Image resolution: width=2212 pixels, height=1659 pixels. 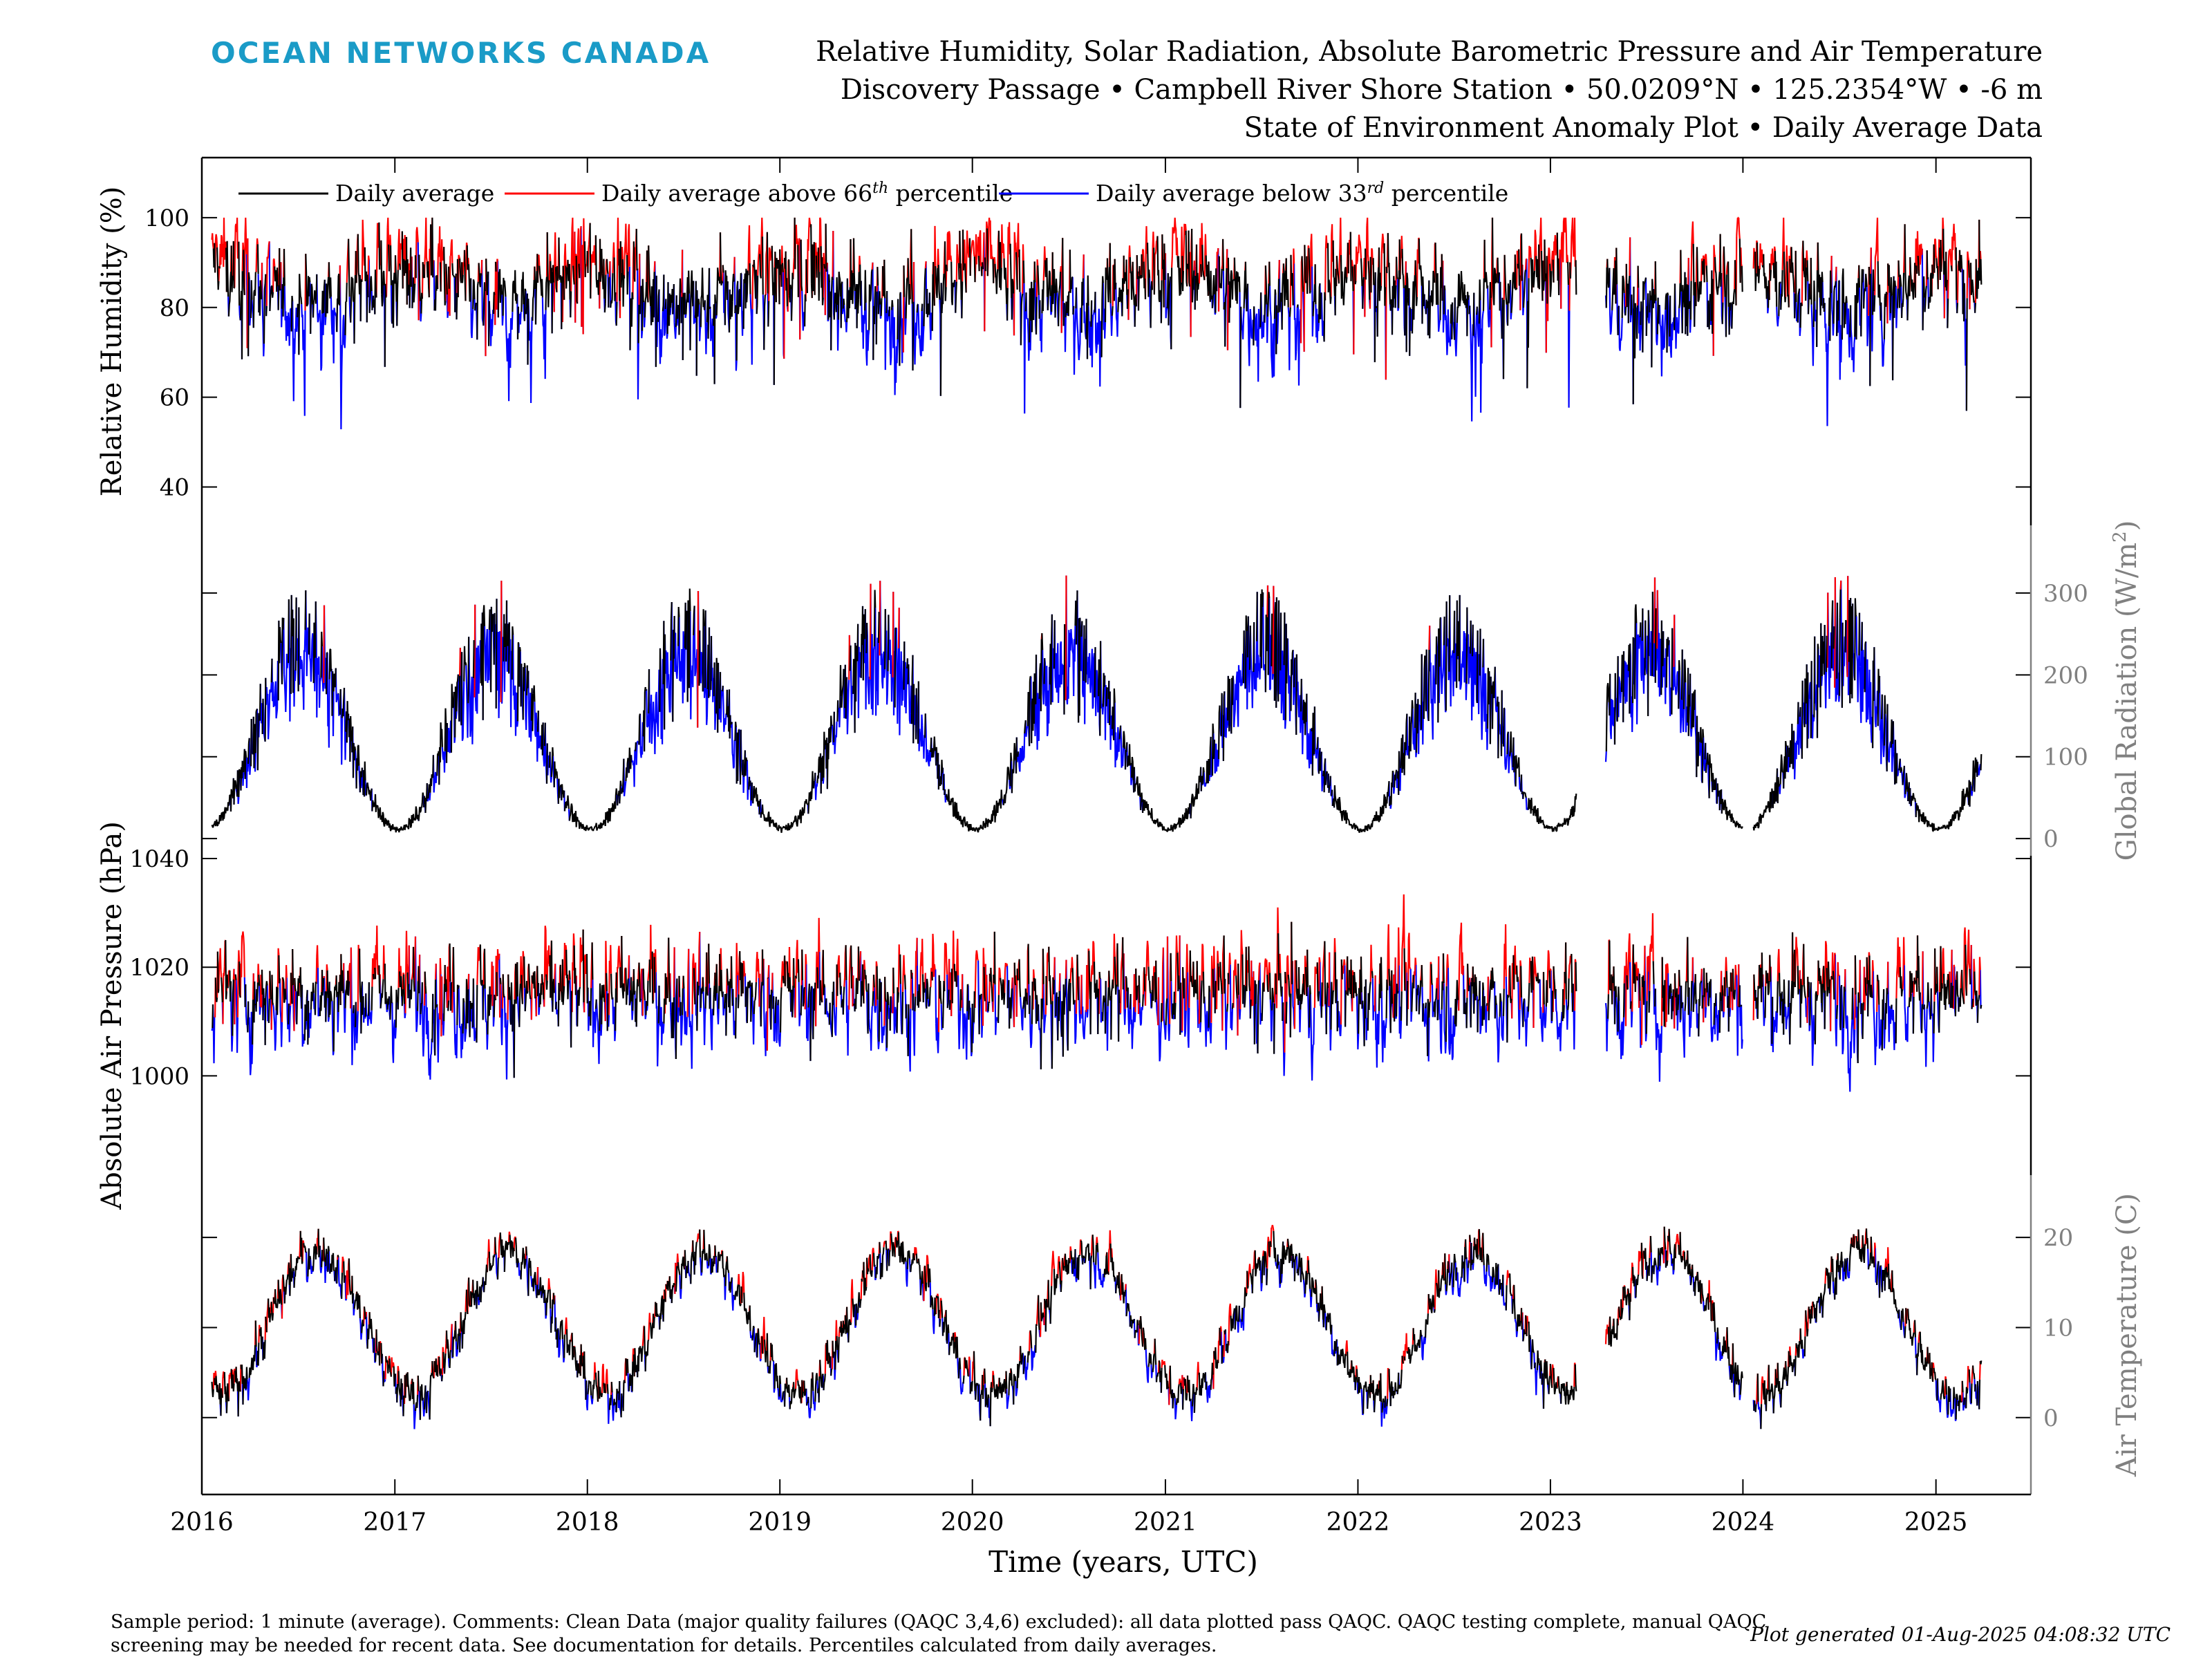 What do you see at coordinates (2051, 839) in the screenshot?
I see `rad-tick-label: 0` at bounding box center [2051, 839].